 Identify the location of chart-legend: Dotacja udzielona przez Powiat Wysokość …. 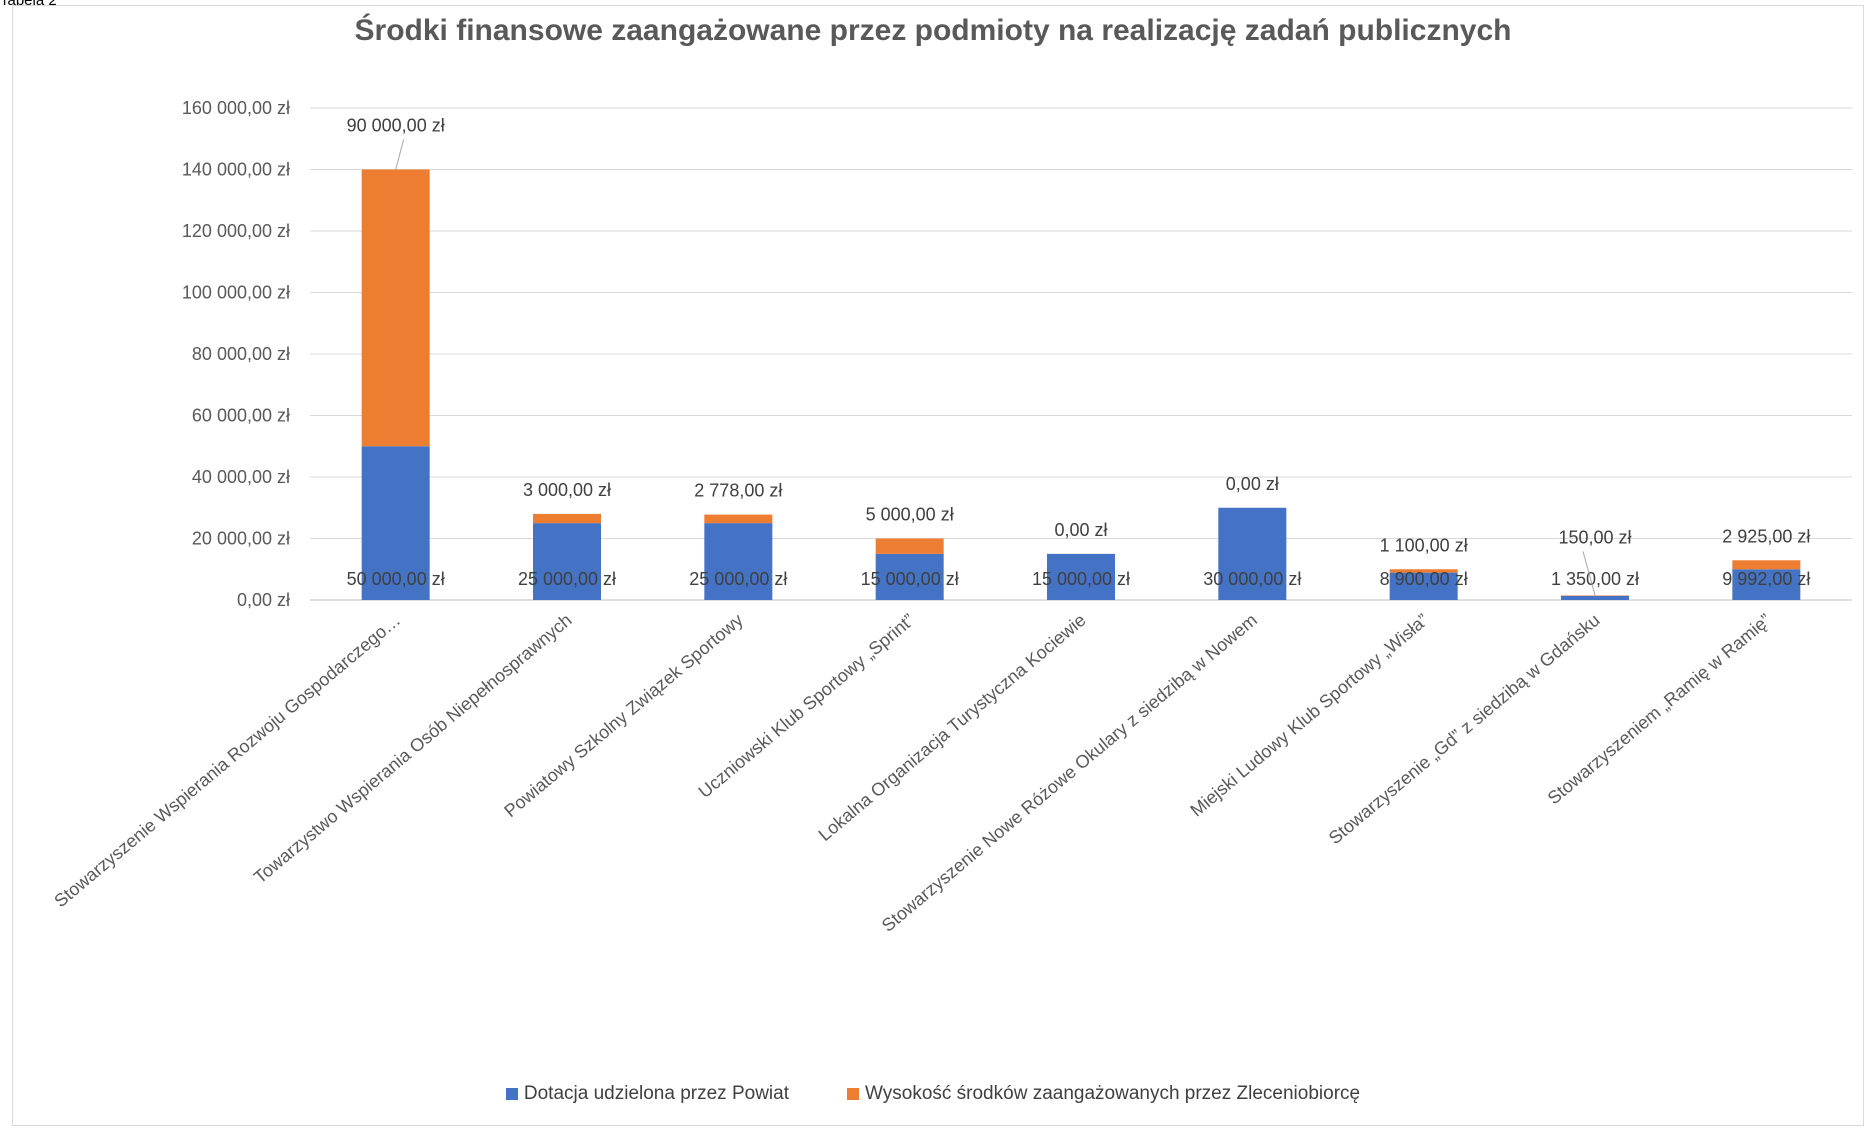
(933, 1094).